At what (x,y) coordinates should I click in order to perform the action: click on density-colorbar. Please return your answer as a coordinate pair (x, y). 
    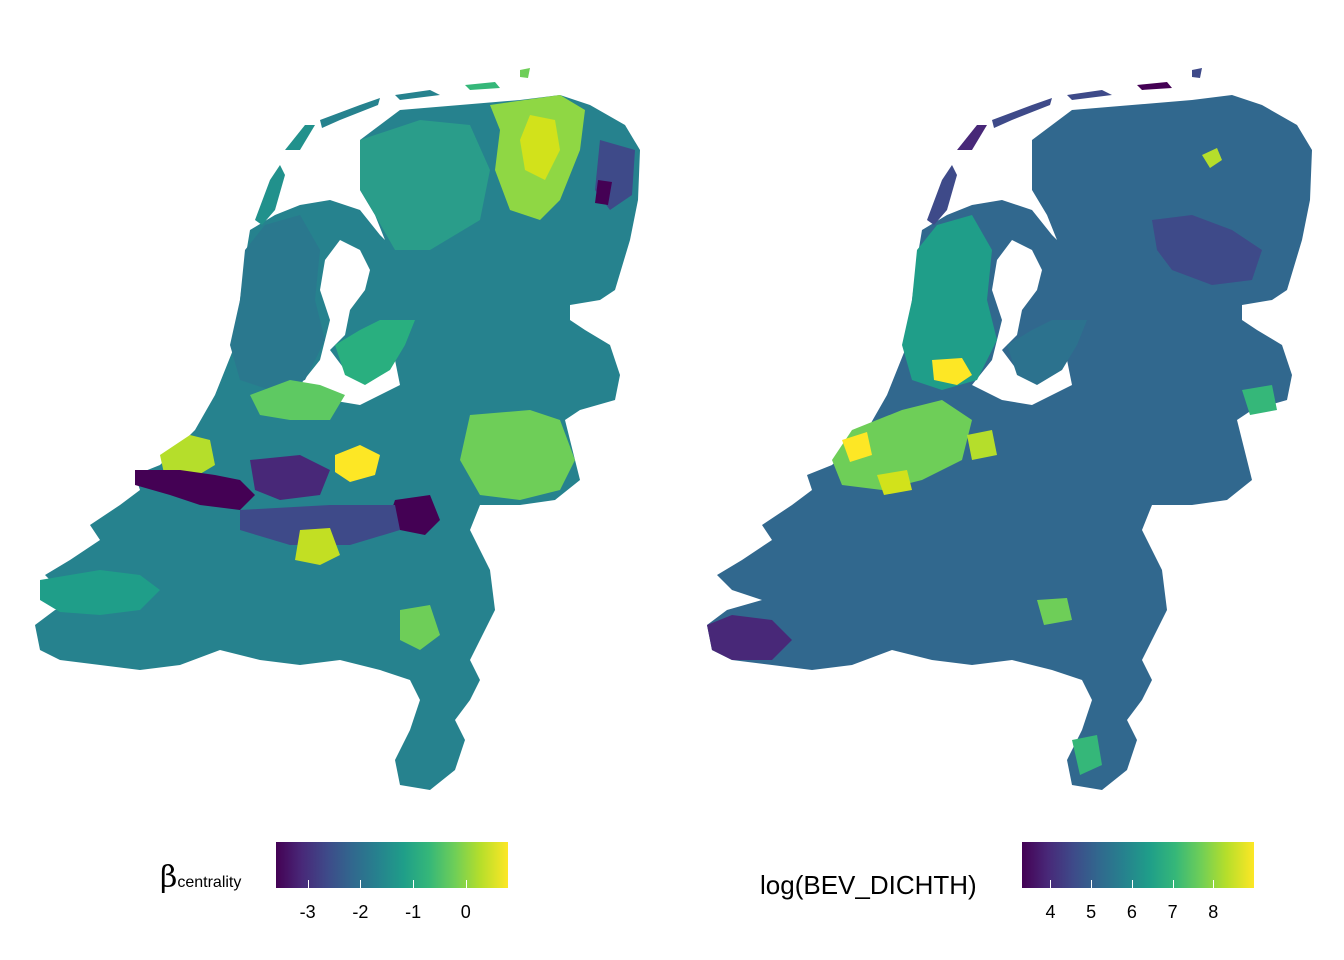
    Looking at the image, I should click on (1138, 865).